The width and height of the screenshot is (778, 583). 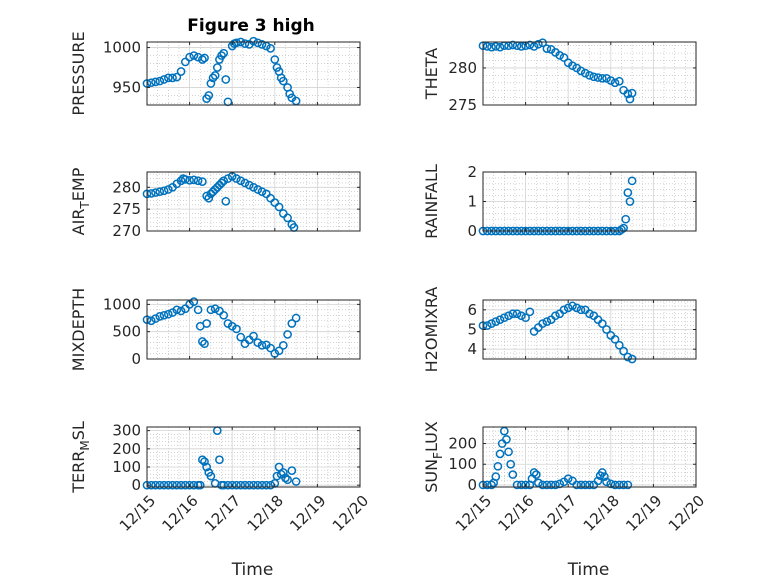 What do you see at coordinates (252, 570) in the screenshot?
I see `x-axis-label: Time` at bounding box center [252, 570].